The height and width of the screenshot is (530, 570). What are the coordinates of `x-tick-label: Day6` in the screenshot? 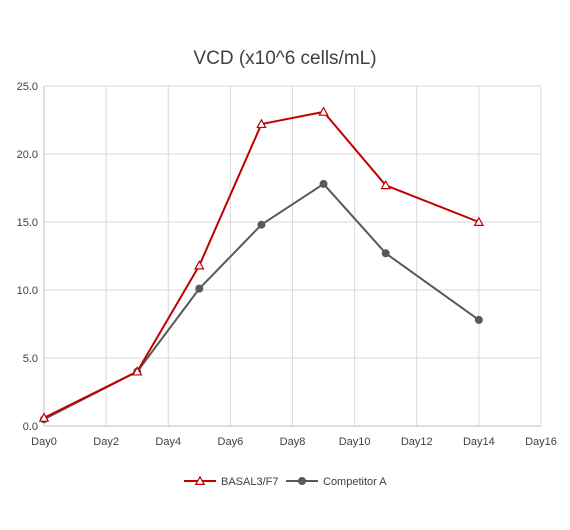 It's located at (231, 442).